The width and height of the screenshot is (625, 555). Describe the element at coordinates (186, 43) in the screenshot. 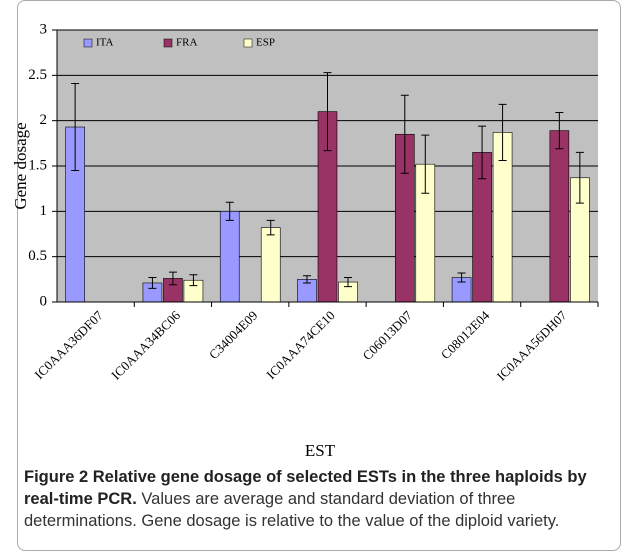

I see `legend-label: FRA` at that location.